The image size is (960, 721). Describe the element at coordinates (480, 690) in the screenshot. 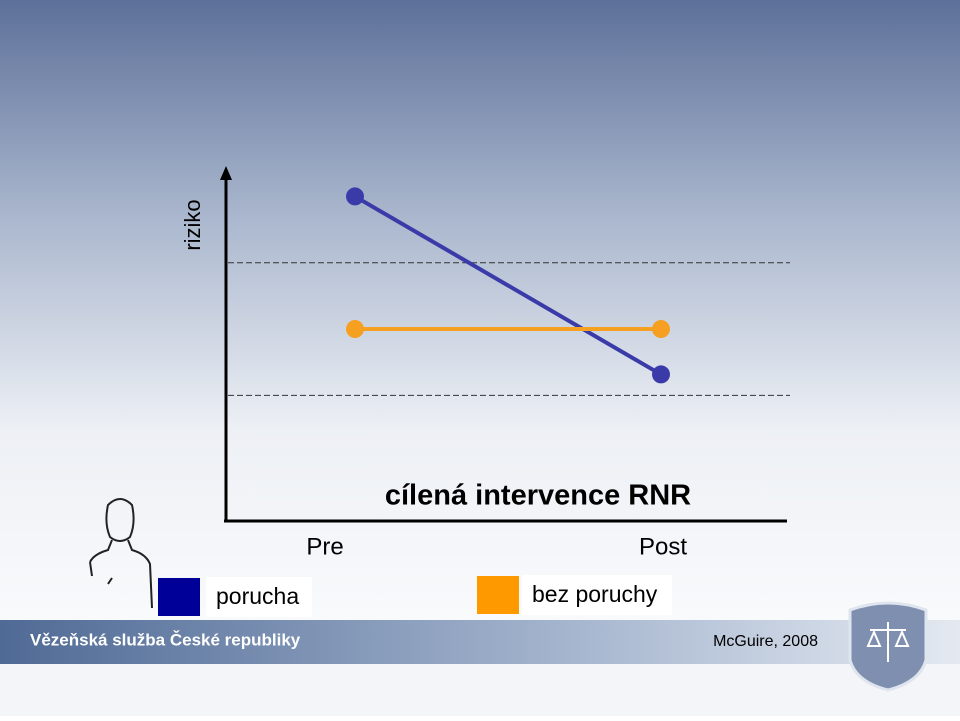

I see `footer-bottom` at that location.